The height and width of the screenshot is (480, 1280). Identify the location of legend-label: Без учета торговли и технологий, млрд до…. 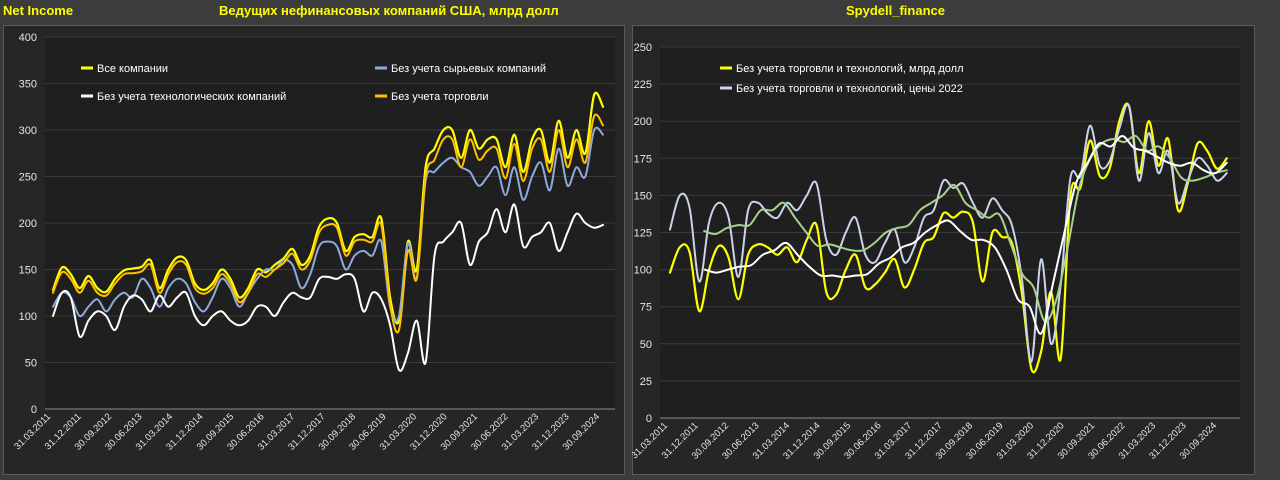
(849, 69).